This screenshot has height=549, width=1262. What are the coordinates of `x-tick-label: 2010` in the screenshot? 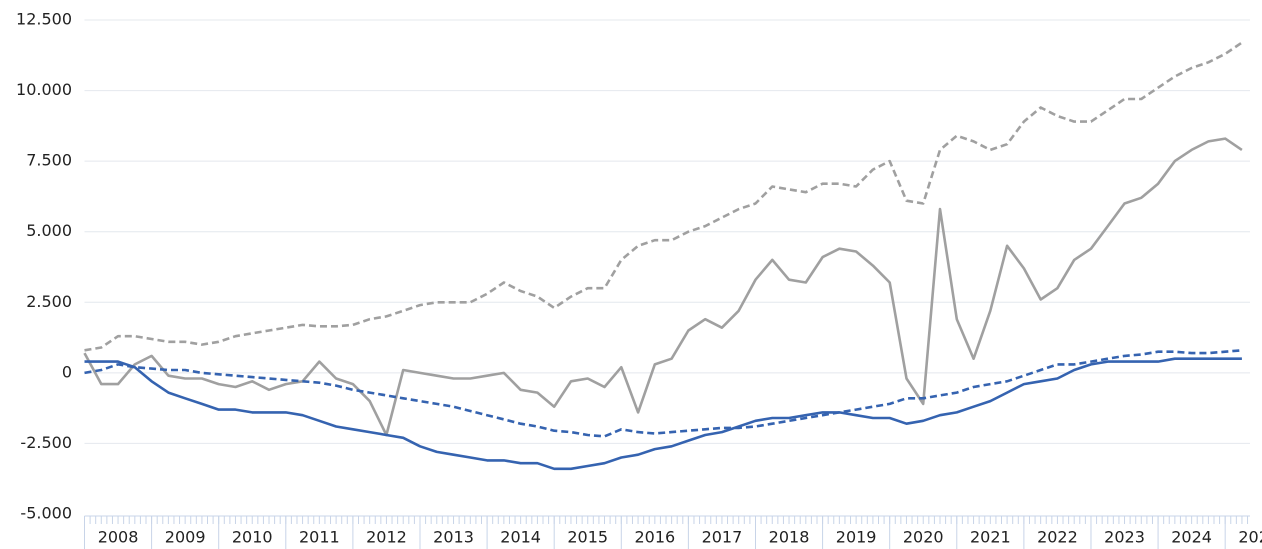 It's located at (252, 537).